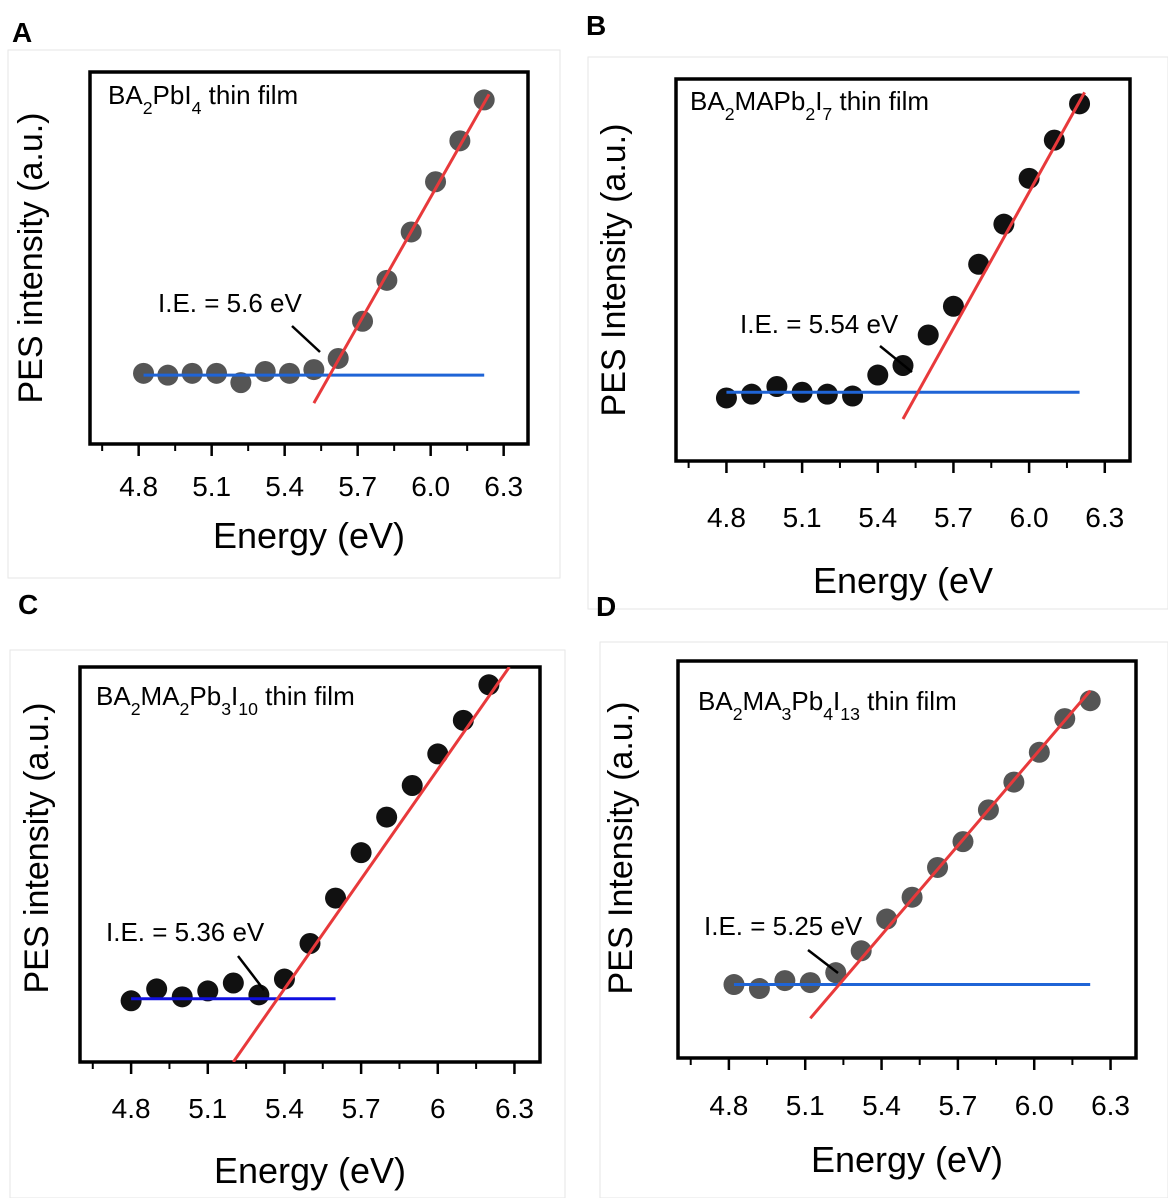 The width and height of the screenshot is (1168, 1198). I want to click on panel-title: BA2MA2Pb3I10 thin film, so click(225, 700).